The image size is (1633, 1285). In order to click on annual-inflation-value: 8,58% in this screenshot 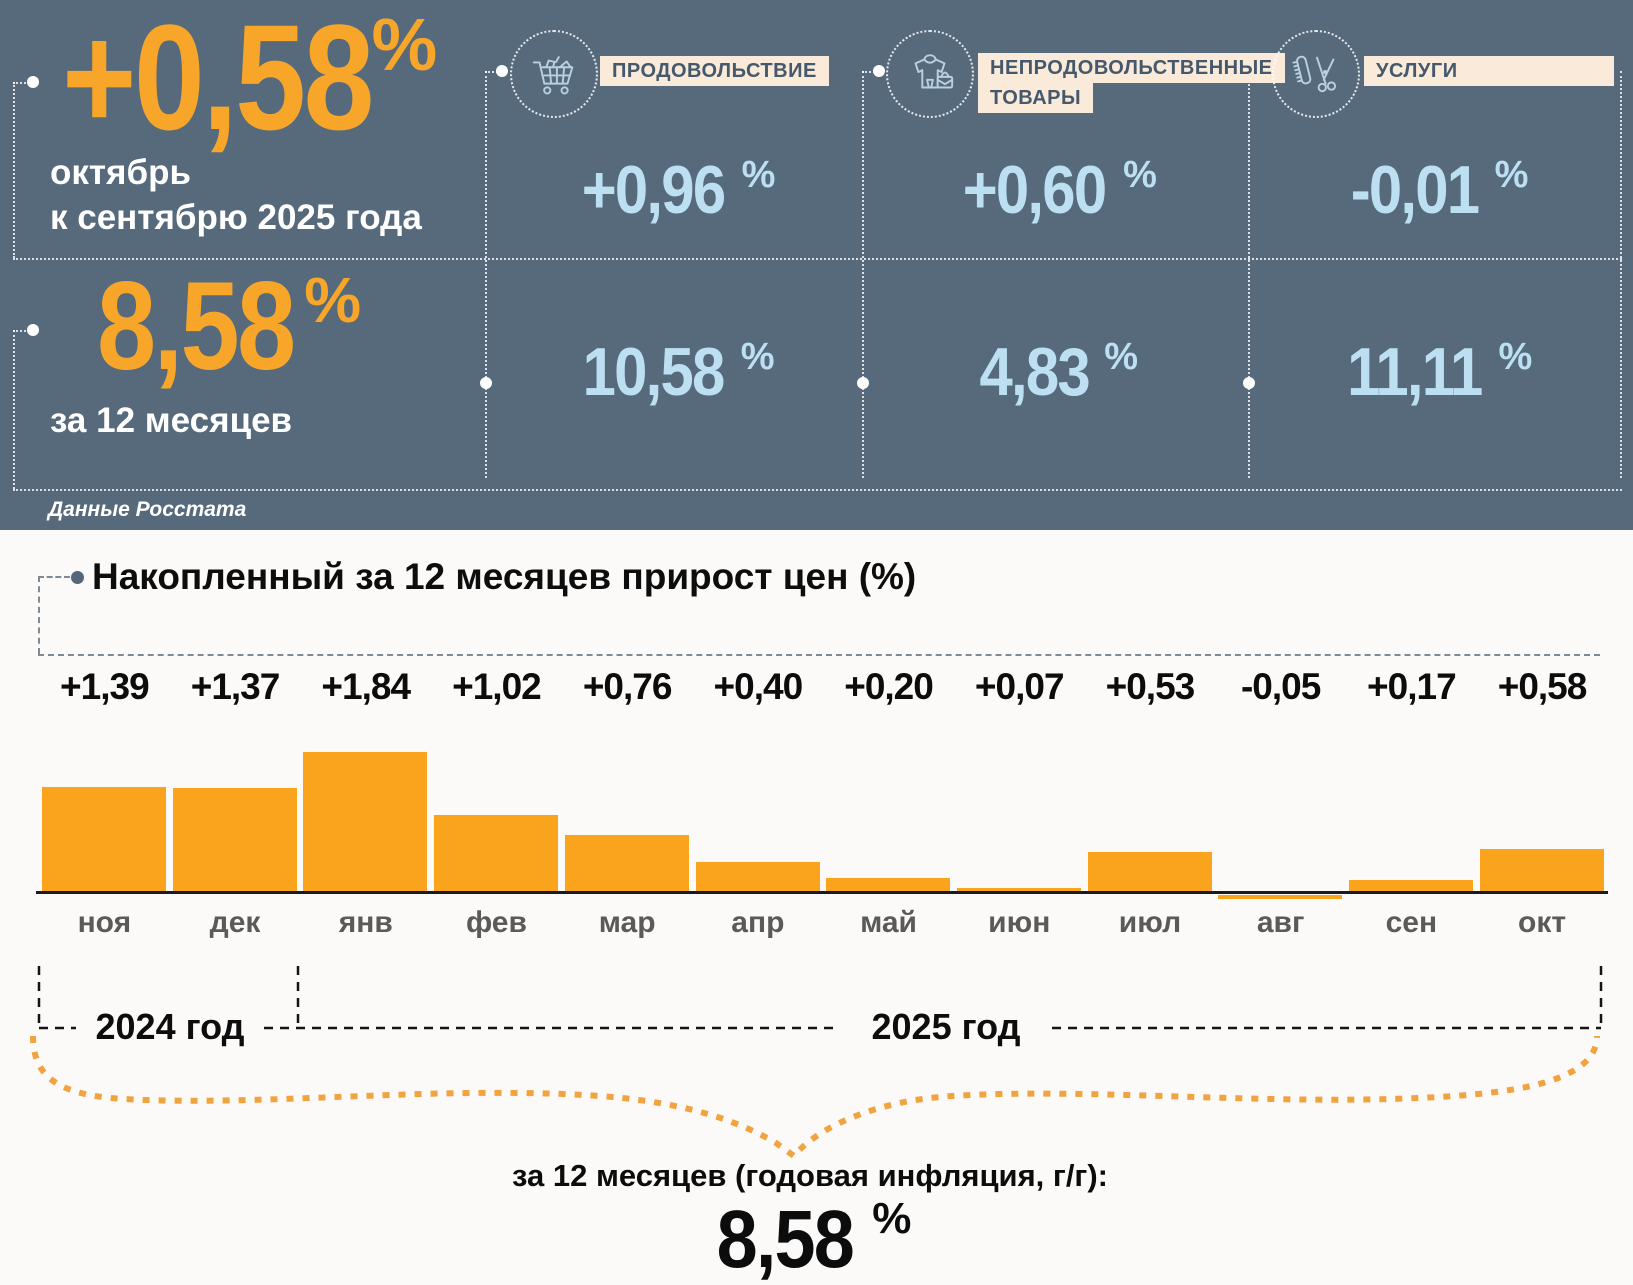, I will do `click(814, 1239)`.